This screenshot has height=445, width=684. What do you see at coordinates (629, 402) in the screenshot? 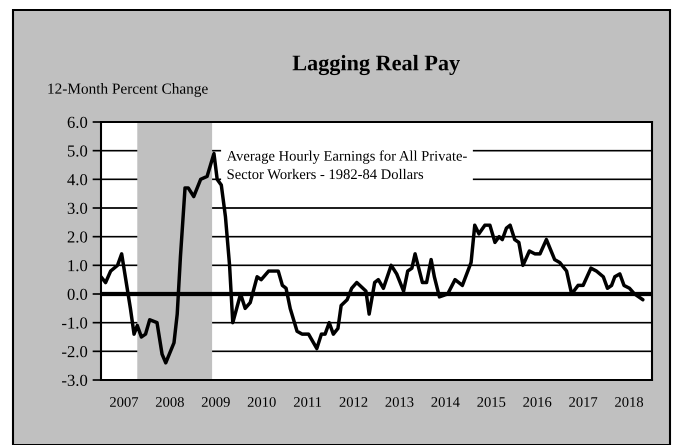
I see `x-tick-label: 2018` at bounding box center [629, 402].